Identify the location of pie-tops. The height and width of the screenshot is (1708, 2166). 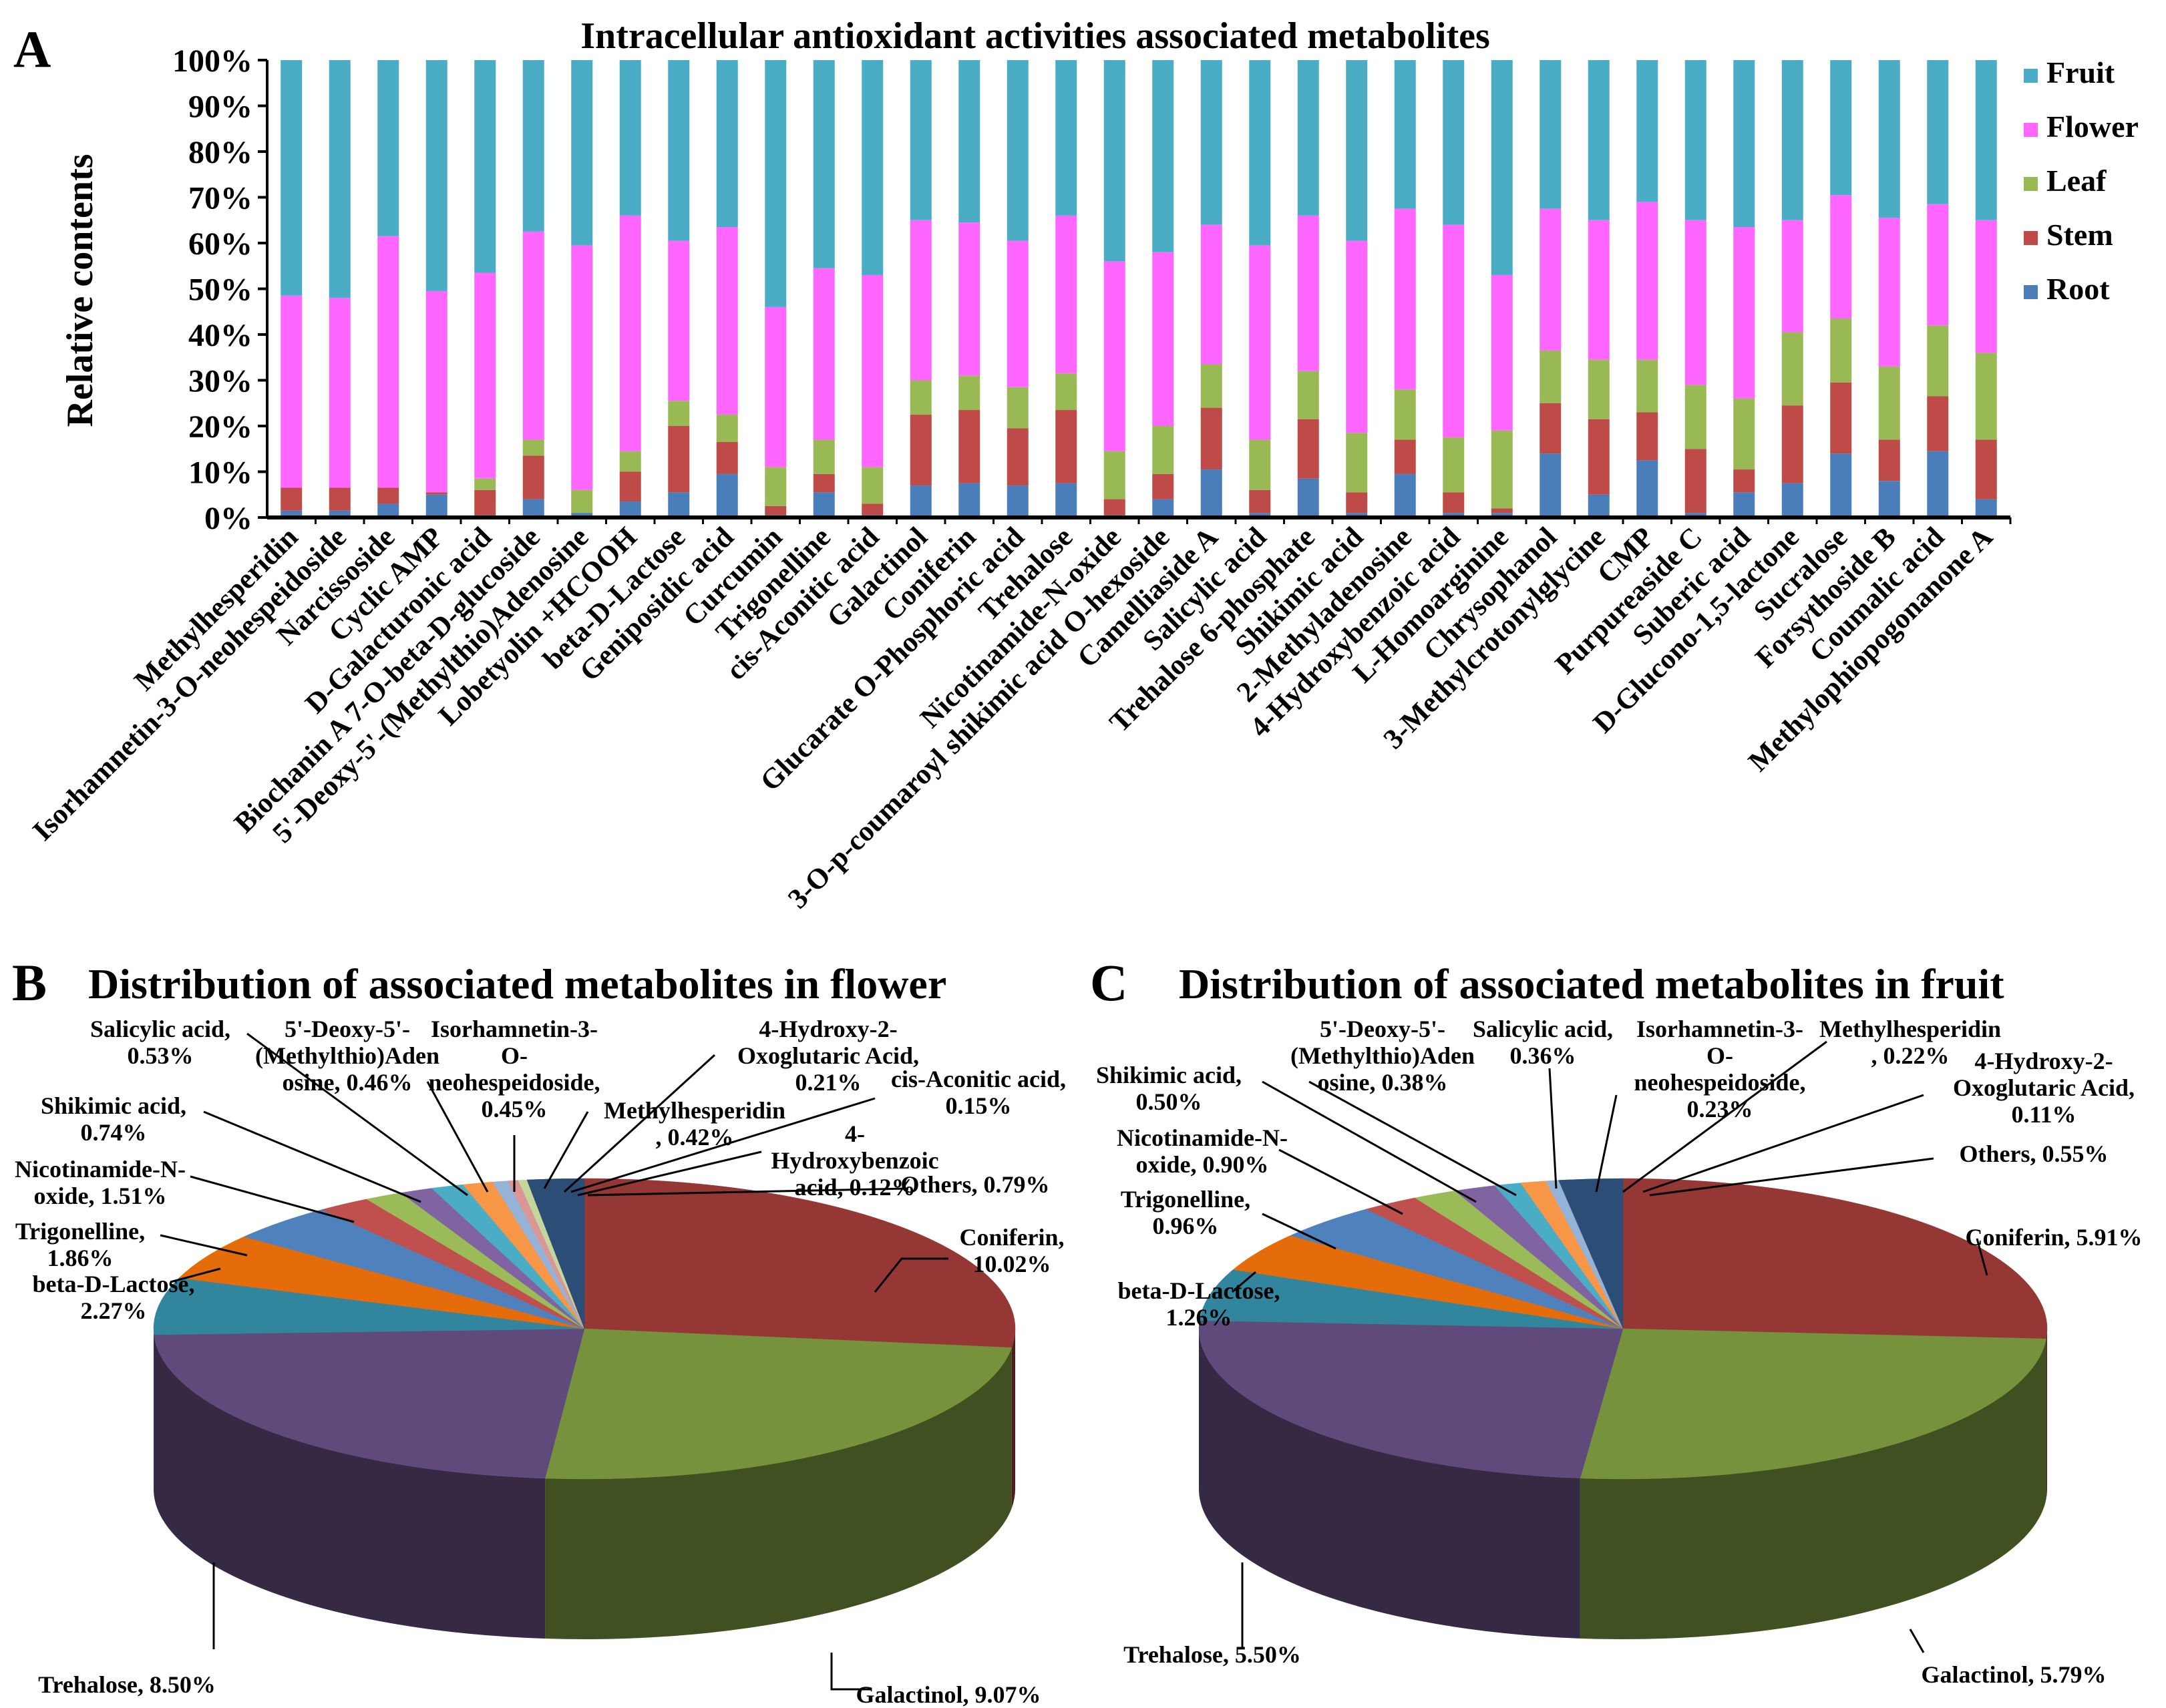
(584, 1329).